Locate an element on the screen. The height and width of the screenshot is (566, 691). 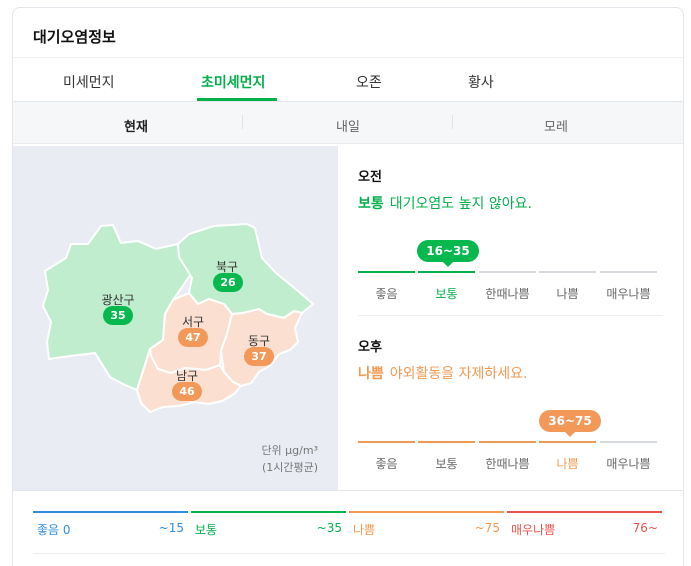
tab-fine-dust: 미세먼지 is located at coordinates (89, 83).